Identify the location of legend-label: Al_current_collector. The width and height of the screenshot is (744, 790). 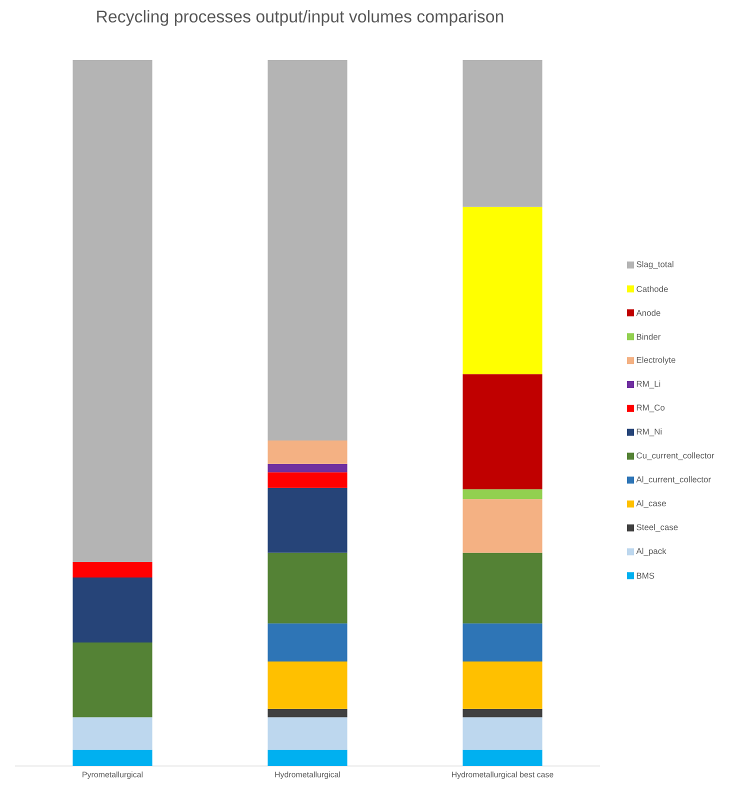
(673, 480).